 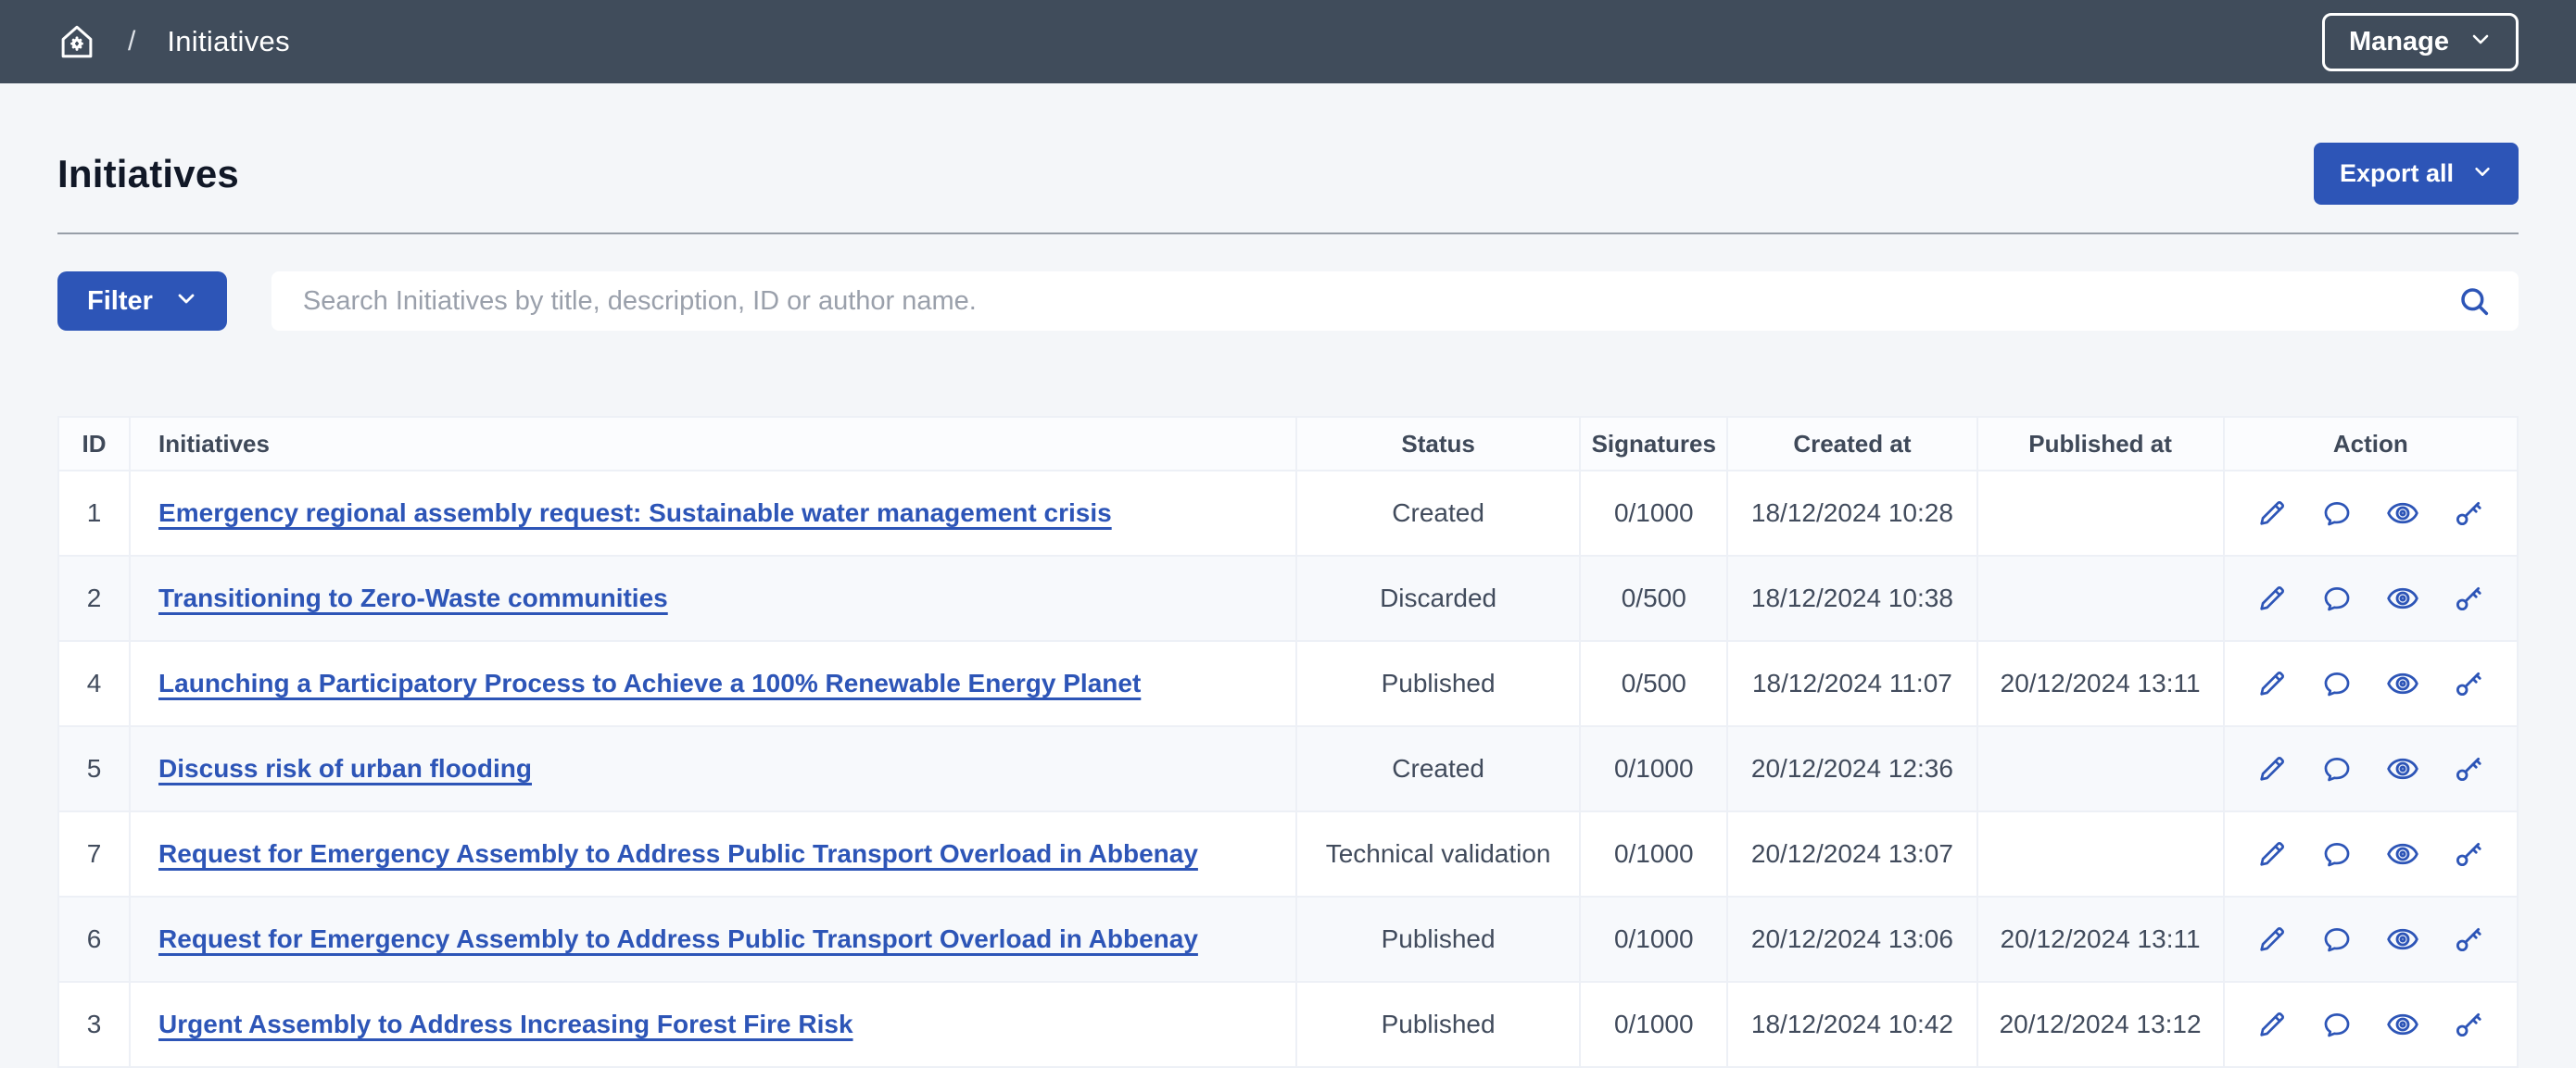 I want to click on row-status: Created, so click(x=1438, y=513).